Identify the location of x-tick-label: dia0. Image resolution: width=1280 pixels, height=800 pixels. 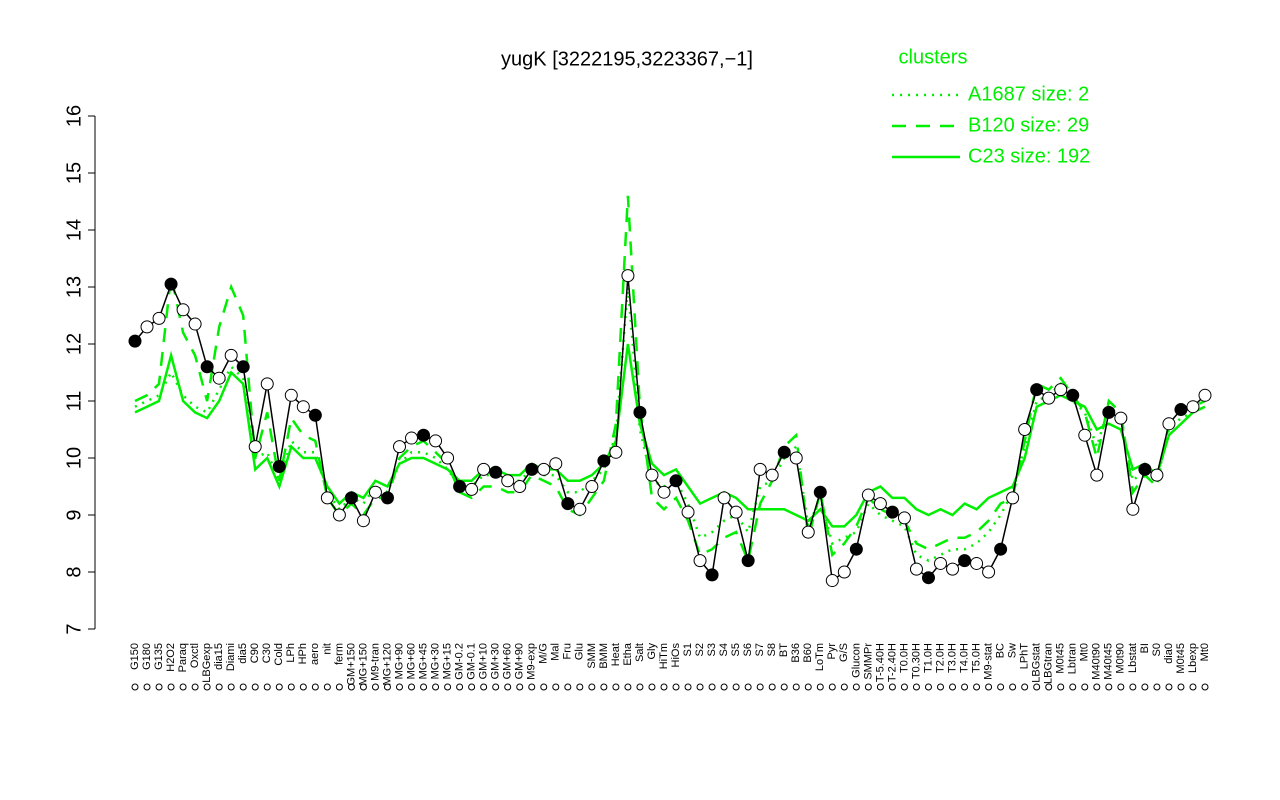
(1169, 653).